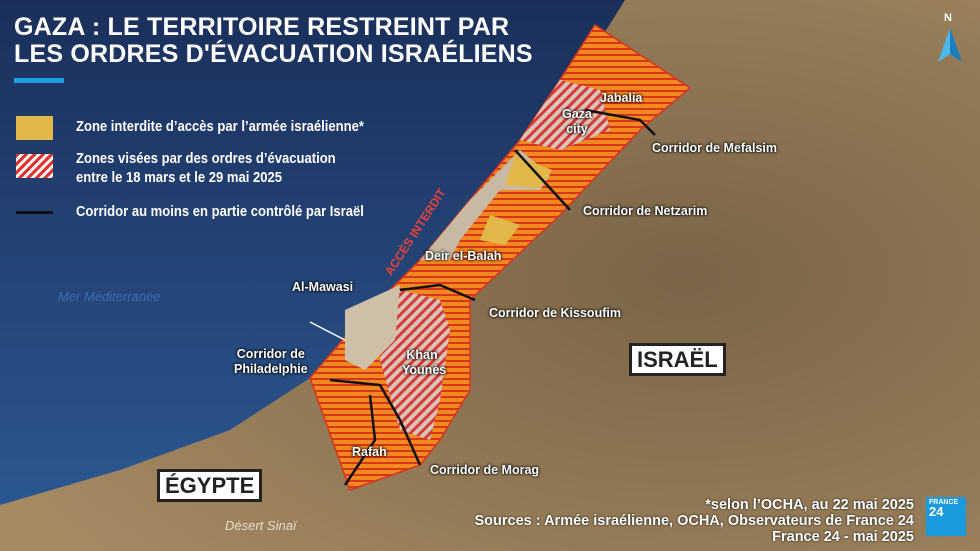 This screenshot has width=980, height=551. Describe the element at coordinates (463, 256) in the screenshot. I see `place-deir-el-balah: Deir el-Balah` at that location.